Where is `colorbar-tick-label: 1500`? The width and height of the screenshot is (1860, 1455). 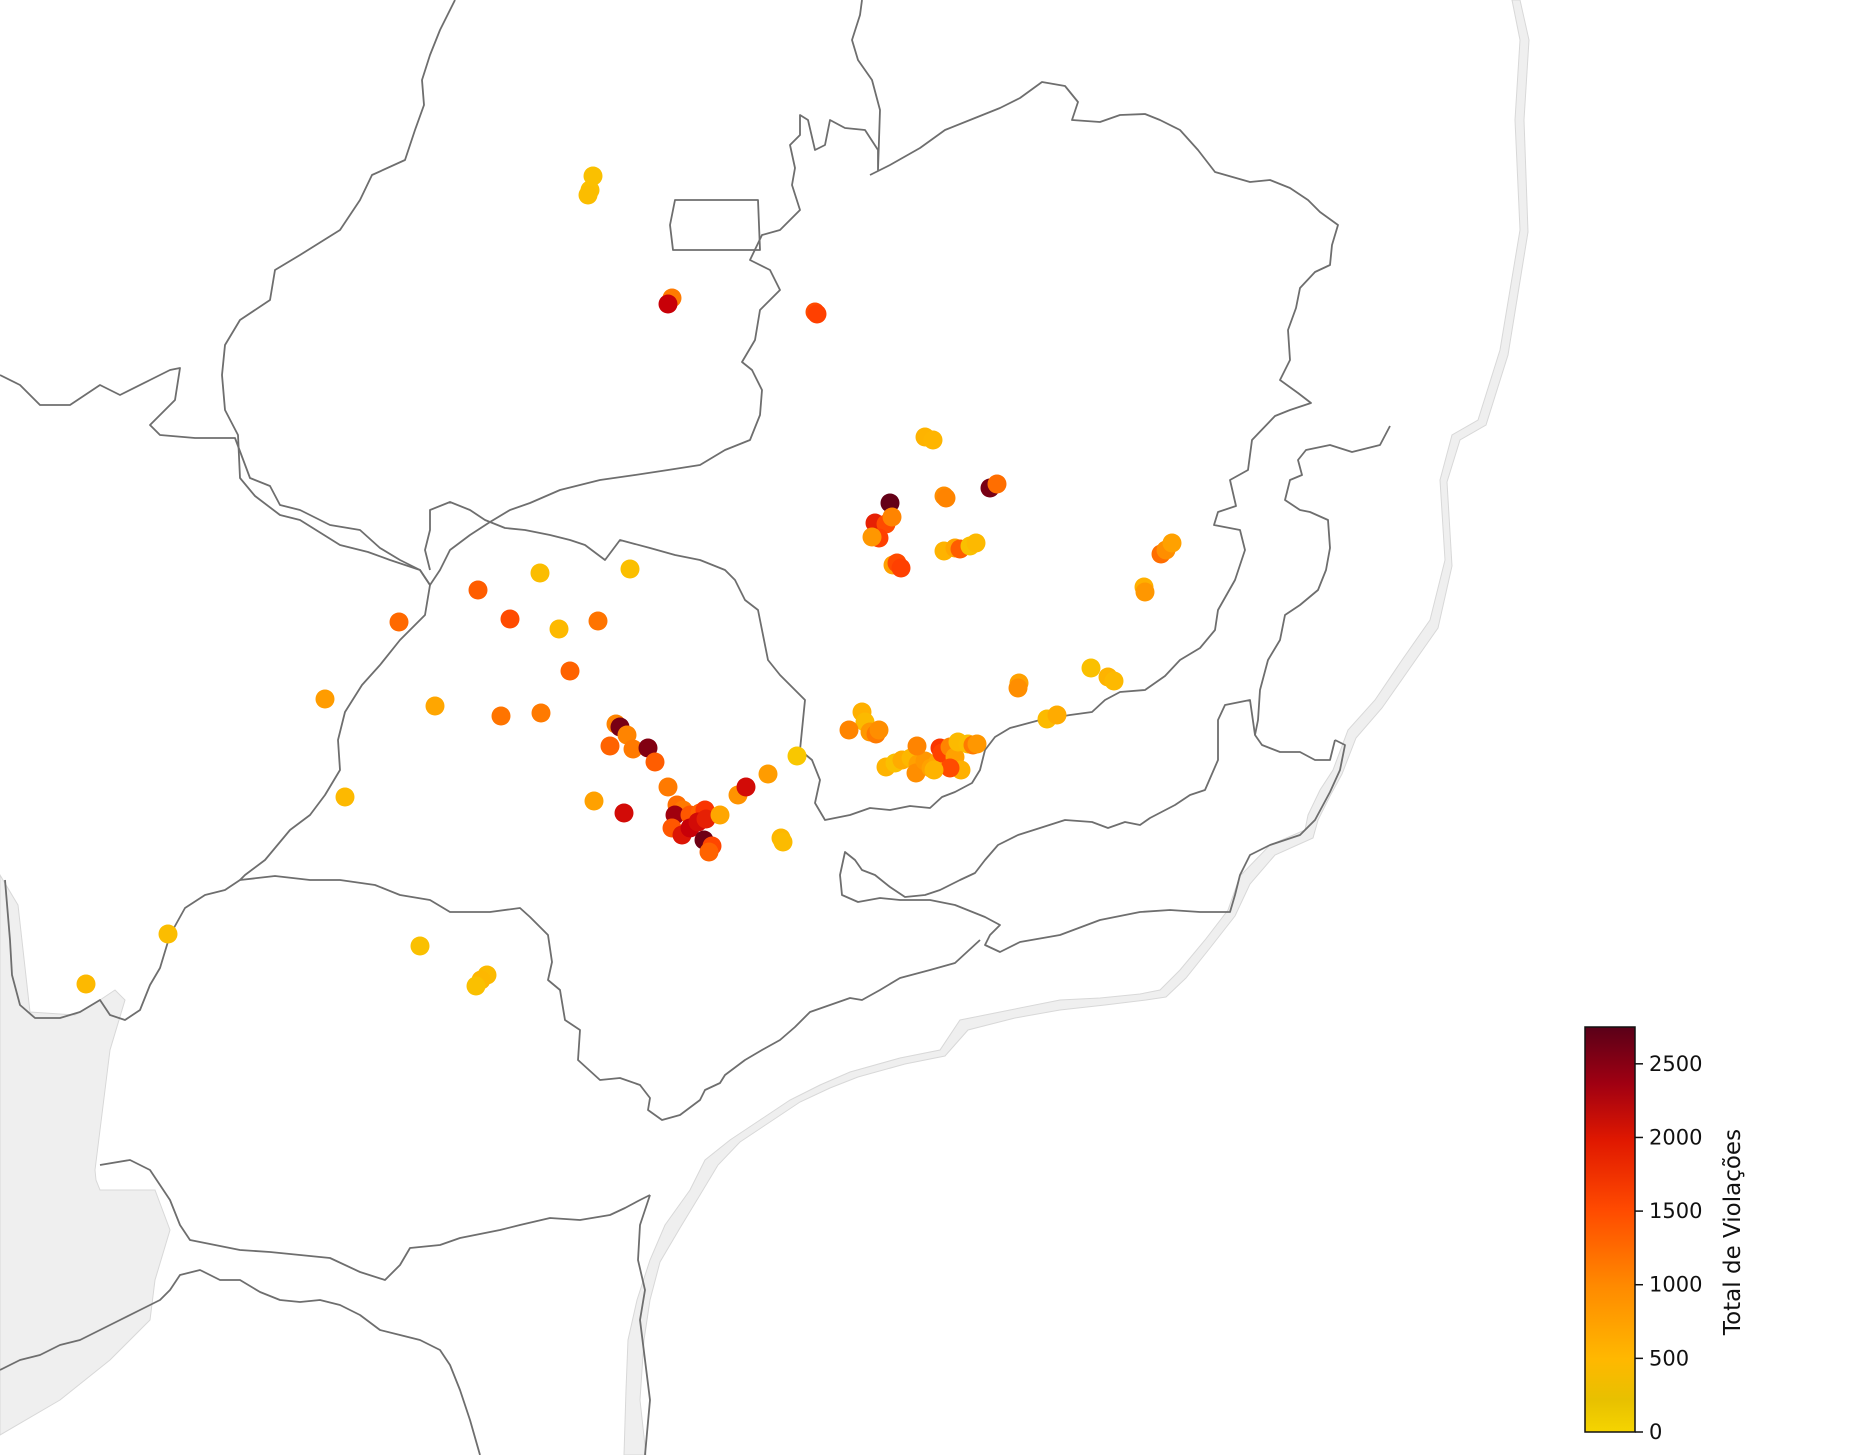
colorbar-tick-label: 1500 is located at coordinates (1675, 1211).